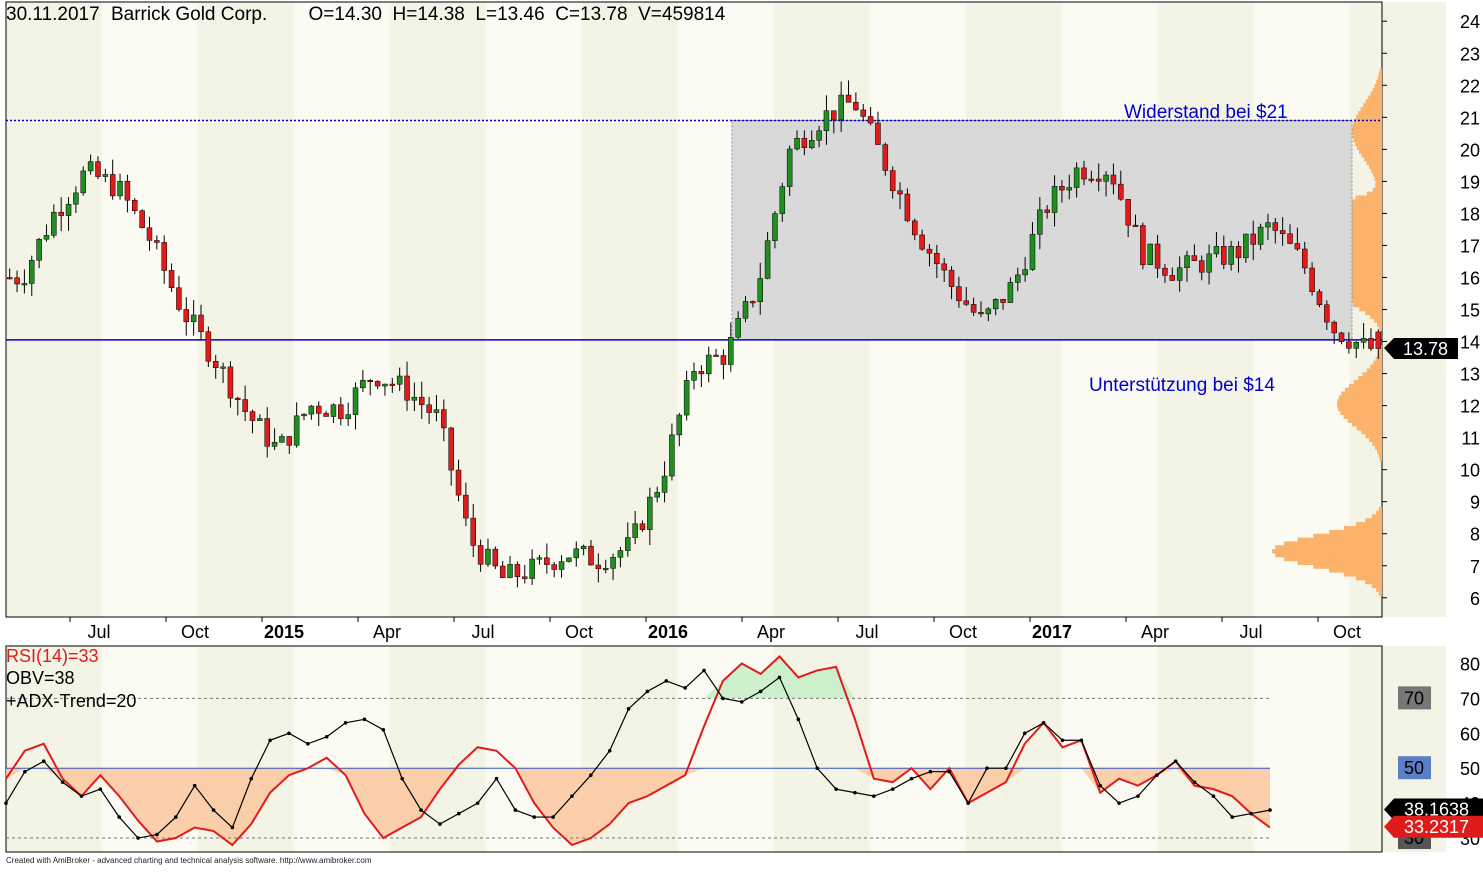 The width and height of the screenshot is (1483, 873). What do you see at coordinates (1436, 810) in the screenshot?
I see `value-badge-label: 38.1638` at bounding box center [1436, 810].